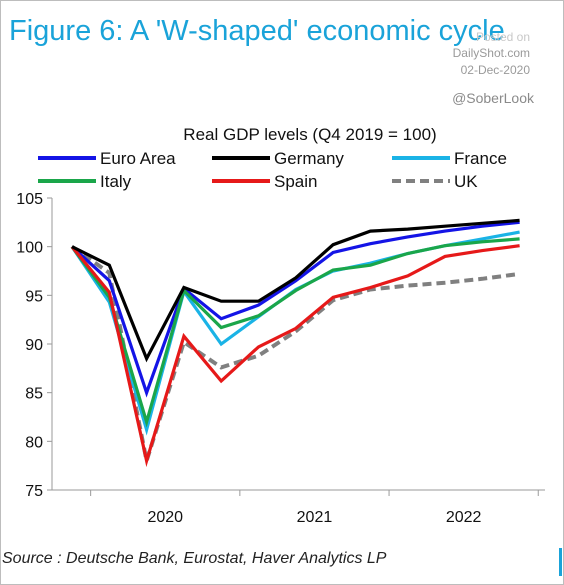 Image resolution: width=564 pixels, height=585 pixels. What do you see at coordinates (34, 442) in the screenshot?
I see `y-tick-label: 80` at bounding box center [34, 442].